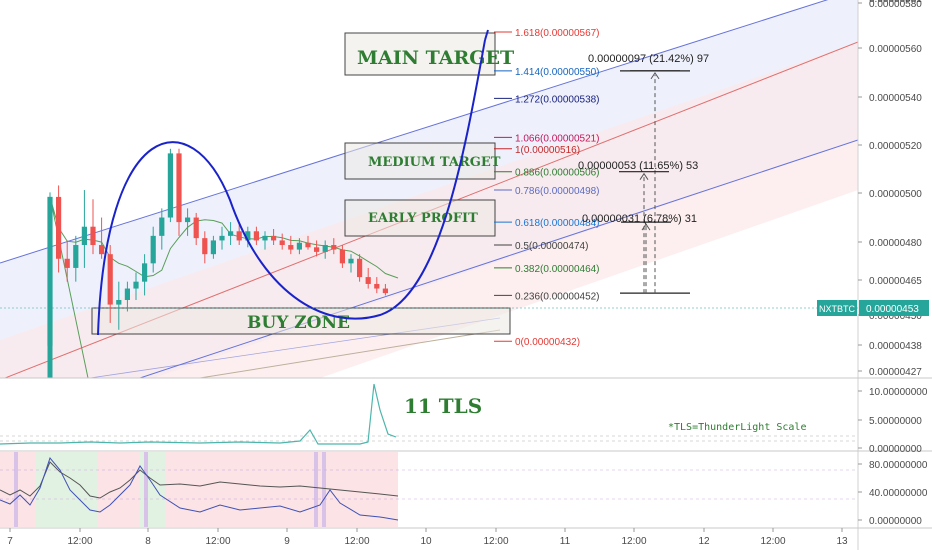 This screenshot has height=550, width=932. Describe the element at coordinates (557, 72) in the screenshot. I see `fib-level-label: 1.414(0.00000550)` at that location.